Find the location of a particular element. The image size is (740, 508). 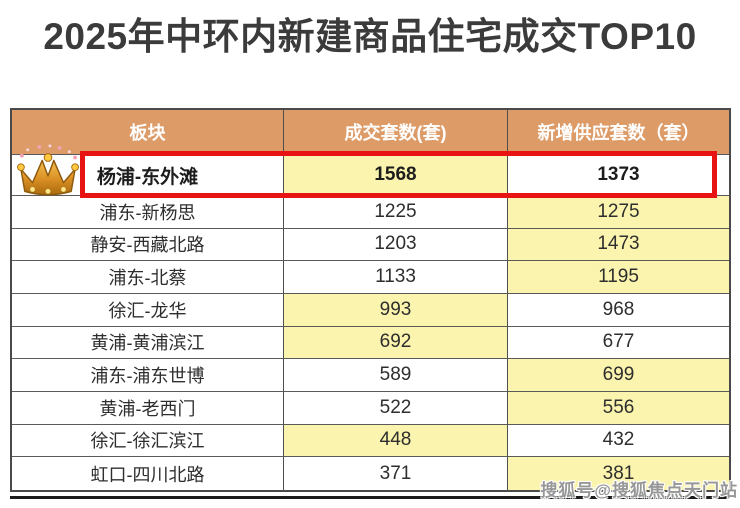

deals-cell: 589 is located at coordinates (396, 375).